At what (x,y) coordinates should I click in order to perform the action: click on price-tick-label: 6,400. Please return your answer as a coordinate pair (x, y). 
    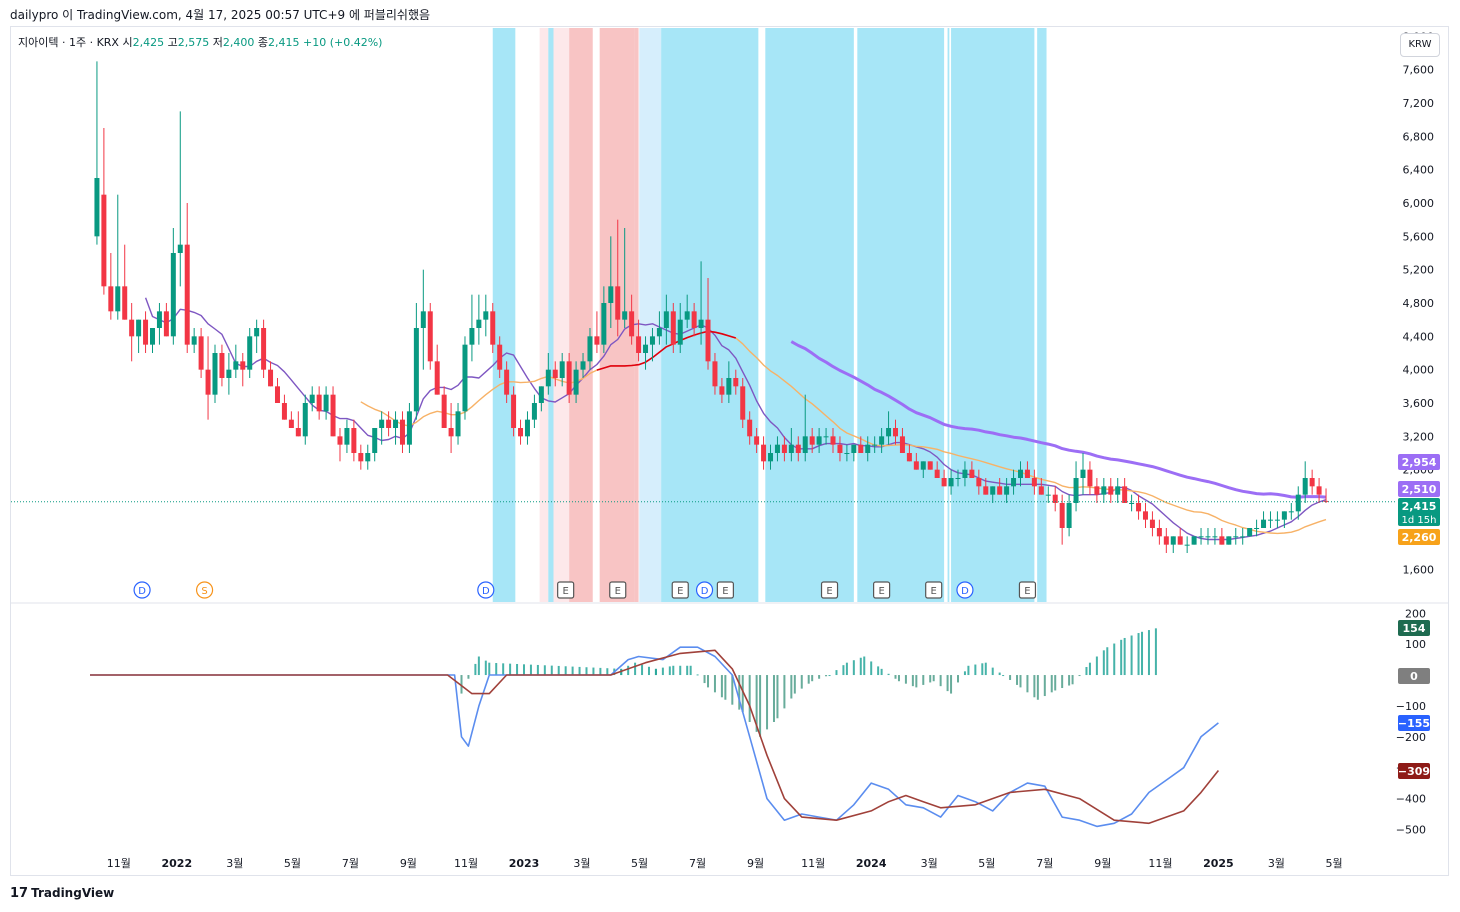
    Looking at the image, I should click on (1419, 170).